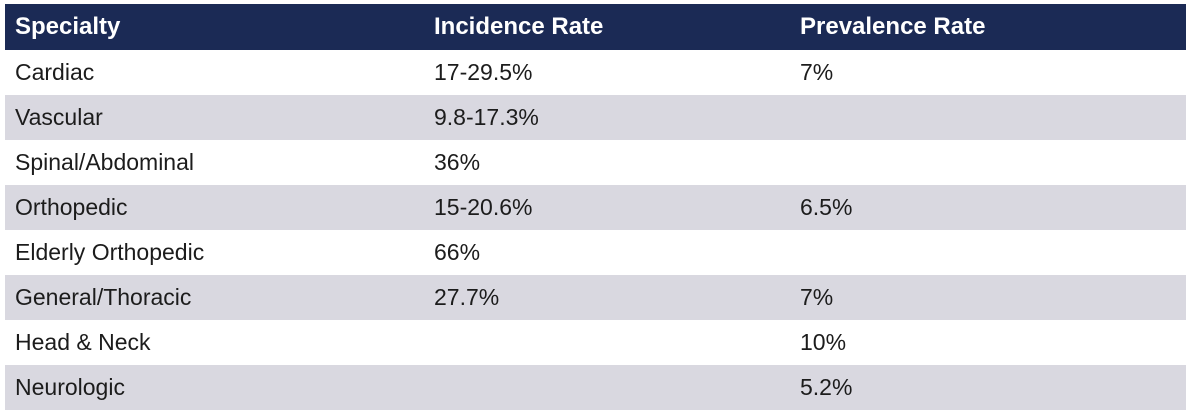  What do you see at coordinates (55, 72) in the screenshot?
I see `specialty-cell: Cardiac` at bounding box center [55, 72].